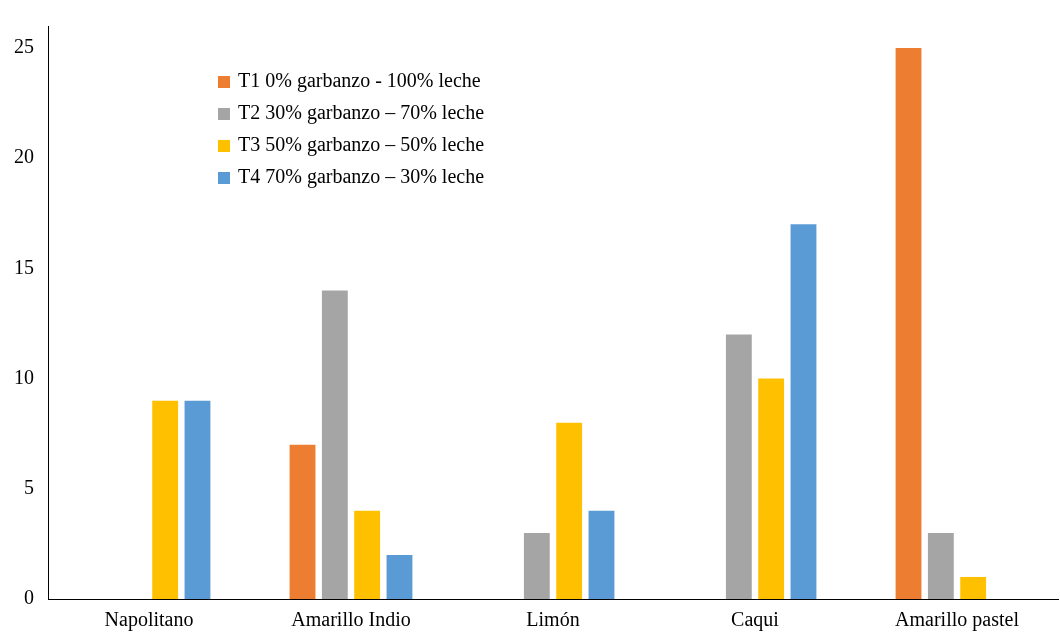 The width and height of the screenshot is (1060, 643). What do you see at coordinates (24, 266) in the screenshot?
I see `y-tick-label: 15` at bounding box center [24, 266].